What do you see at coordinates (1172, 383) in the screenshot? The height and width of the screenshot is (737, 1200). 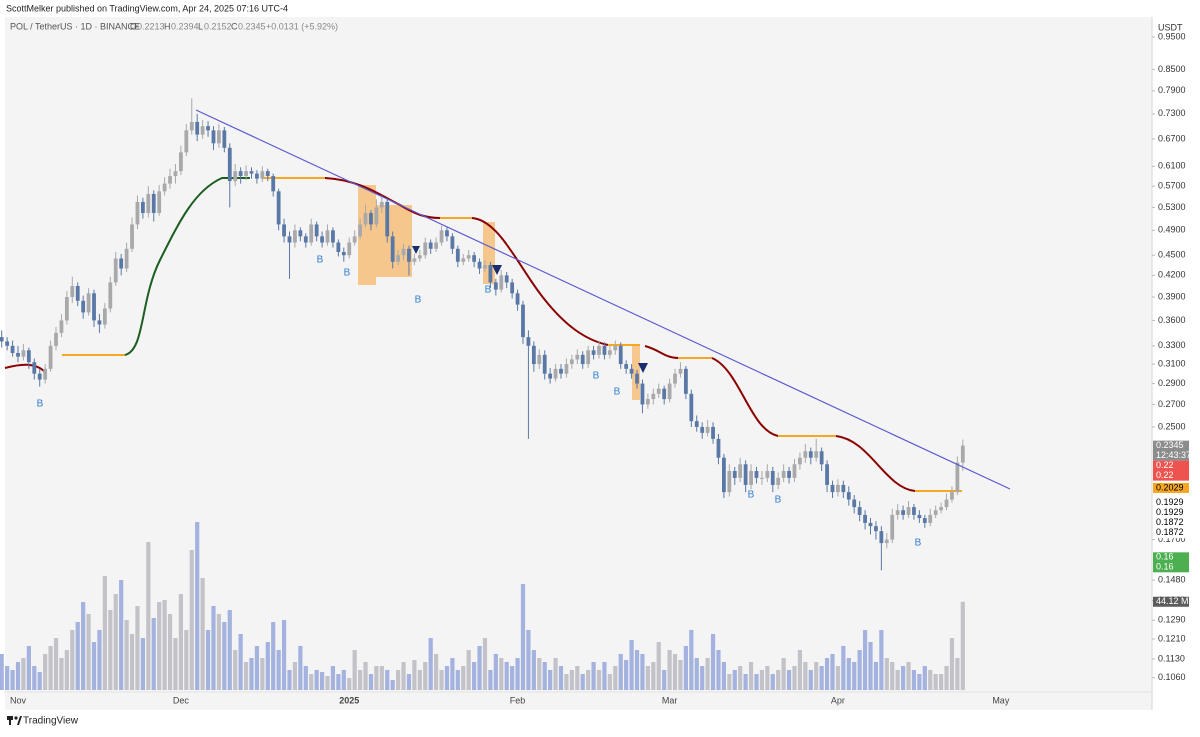 I see `y-tick-label: 0.2900` at bounding box center [1172, 383].